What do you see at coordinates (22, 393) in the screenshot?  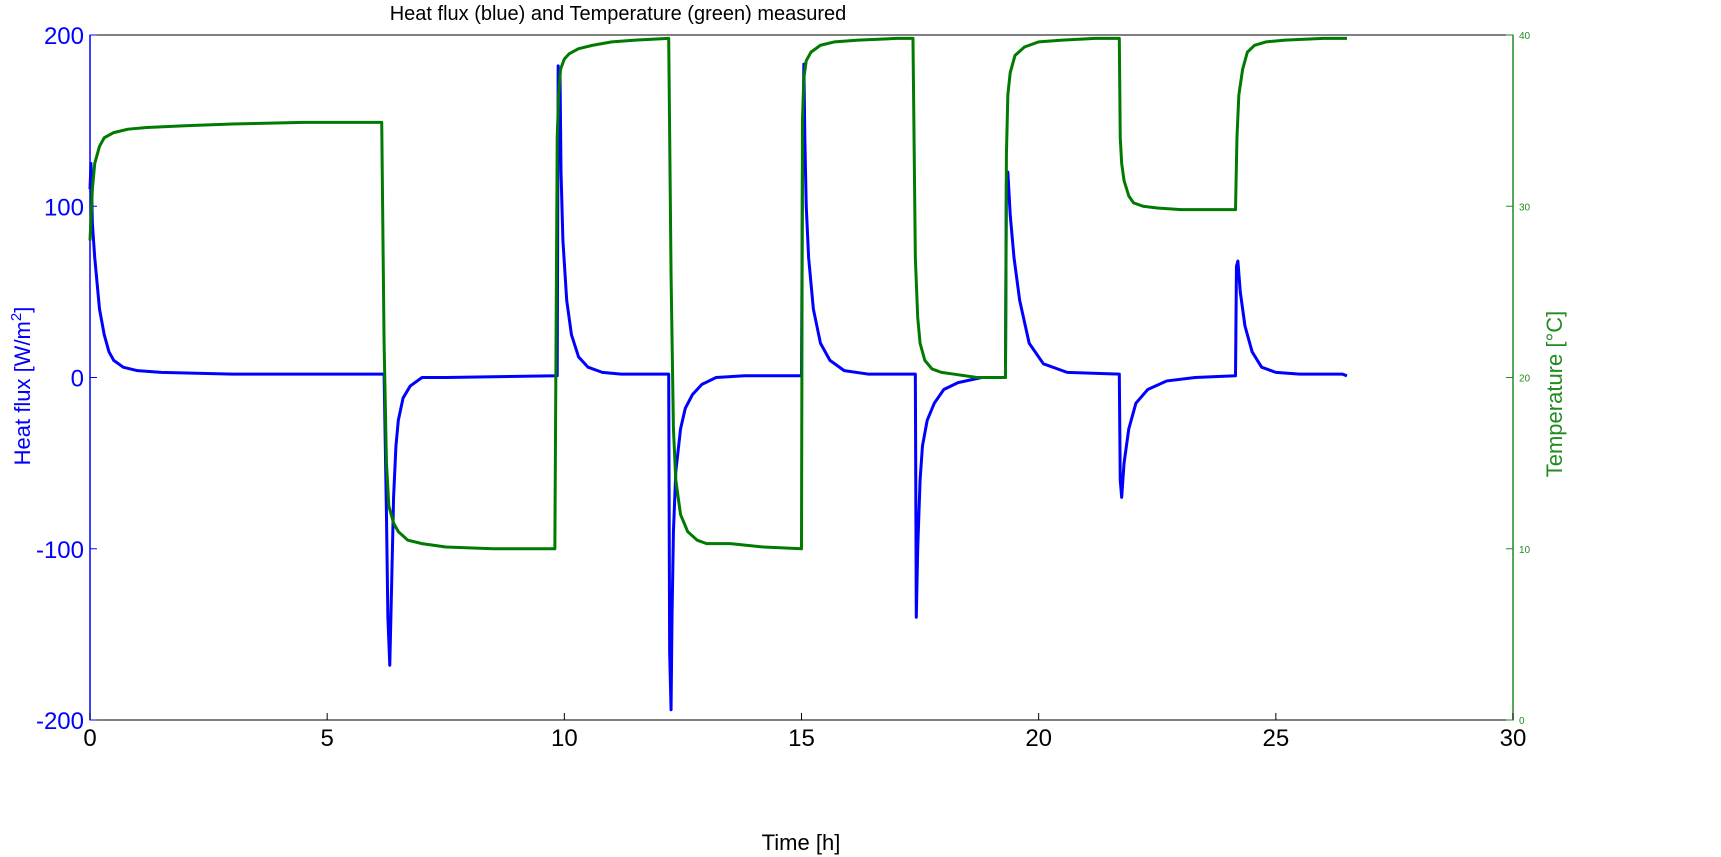 I see `y-left-label-main: Heat flux [W/m` at bounding box center [22, 393].